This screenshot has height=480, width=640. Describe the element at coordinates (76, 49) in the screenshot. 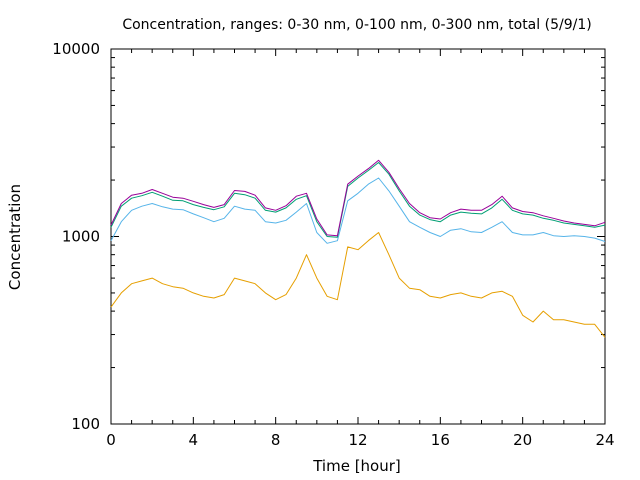

I see `y-tick-label: 10000` at that location.